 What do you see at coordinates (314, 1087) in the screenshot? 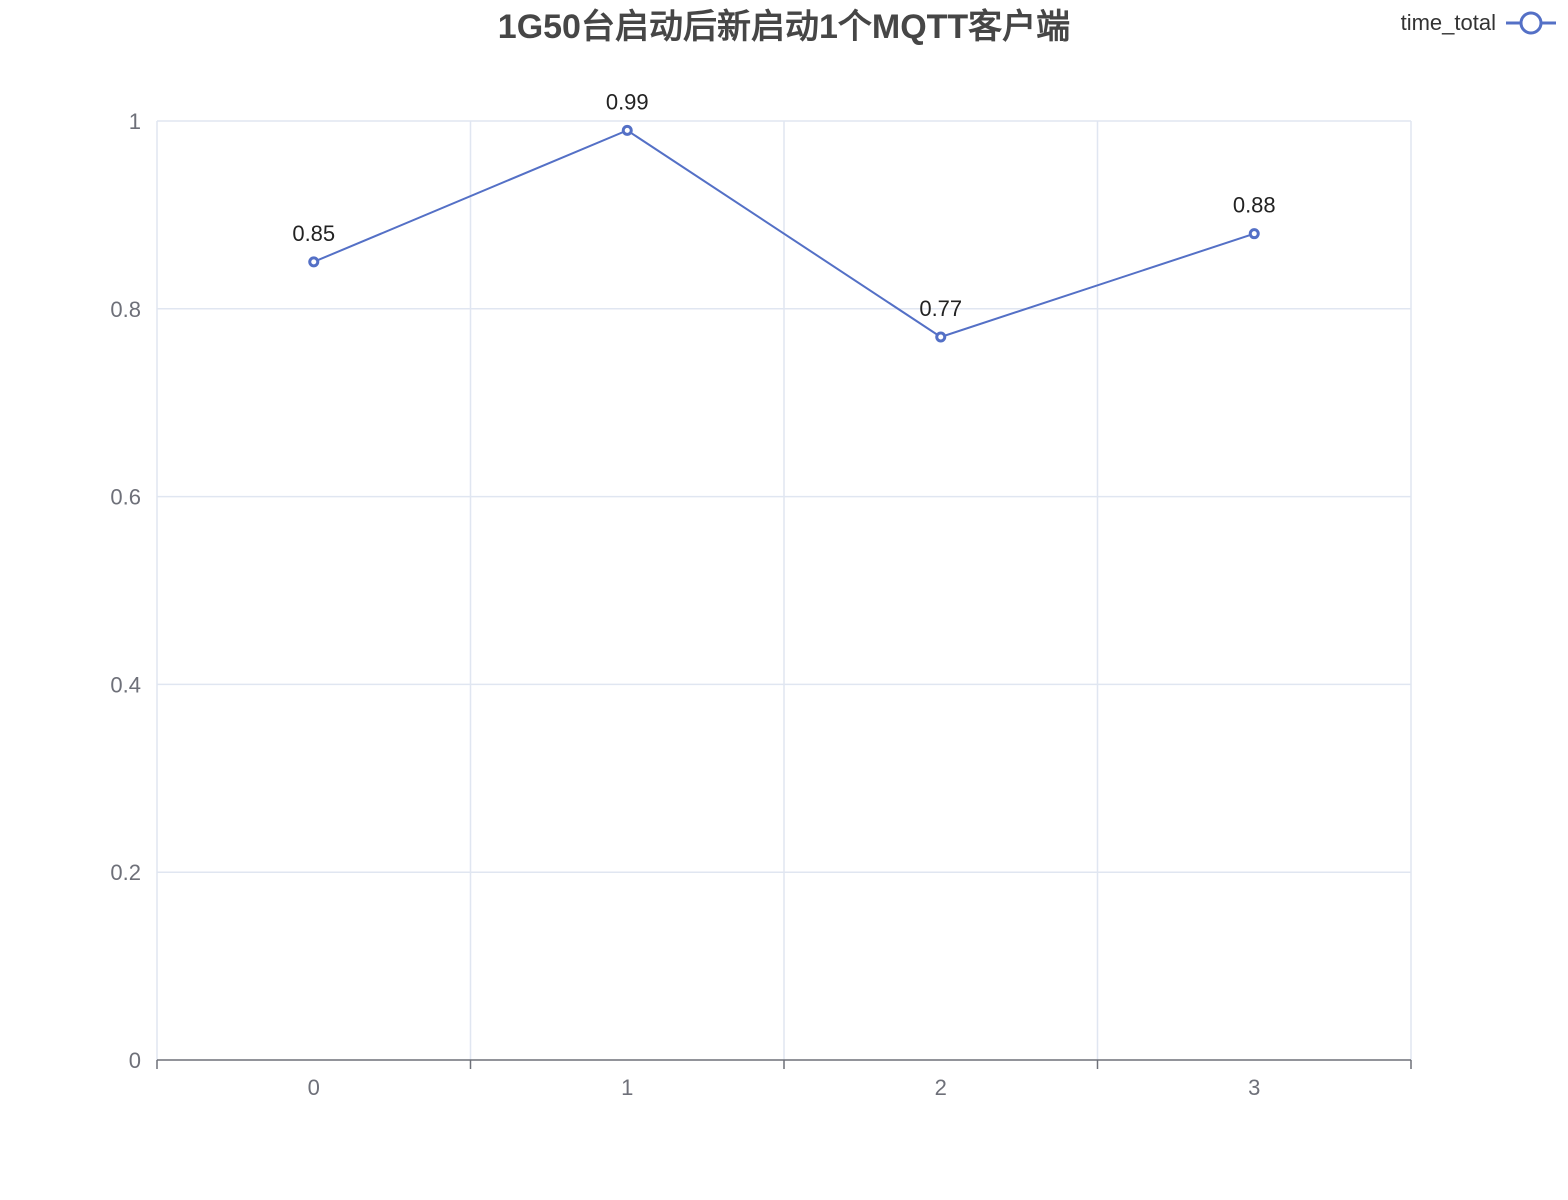
I see `x-tick-label: 0` at bounding box center [314, 1087].